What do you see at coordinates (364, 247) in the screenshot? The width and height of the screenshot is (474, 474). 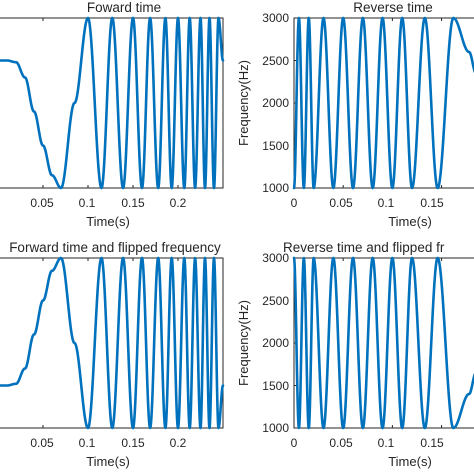 I see `chart-title: Reverse time and flipped fr` at bounding box center [364, 247].